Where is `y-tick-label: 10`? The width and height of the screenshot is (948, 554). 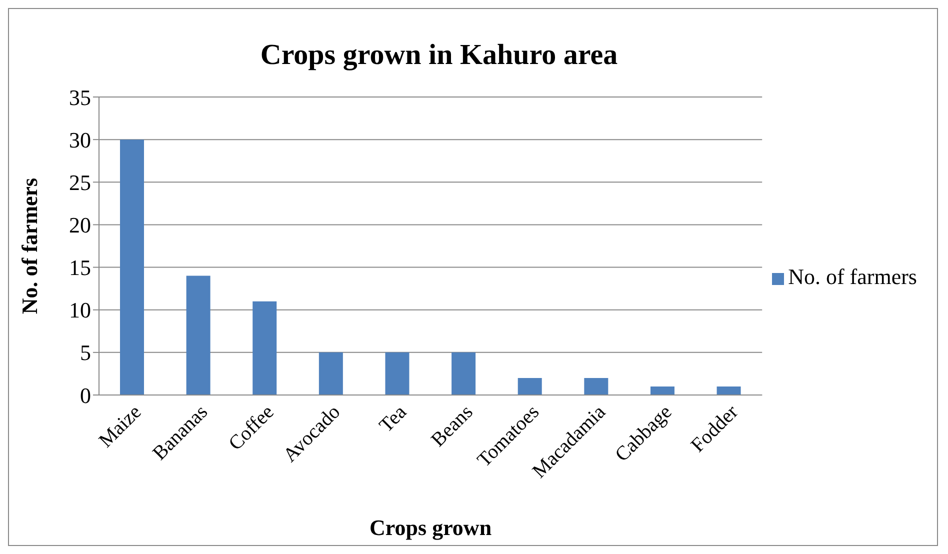
y-tick-label: 10 is located at coordinates (80, 310).